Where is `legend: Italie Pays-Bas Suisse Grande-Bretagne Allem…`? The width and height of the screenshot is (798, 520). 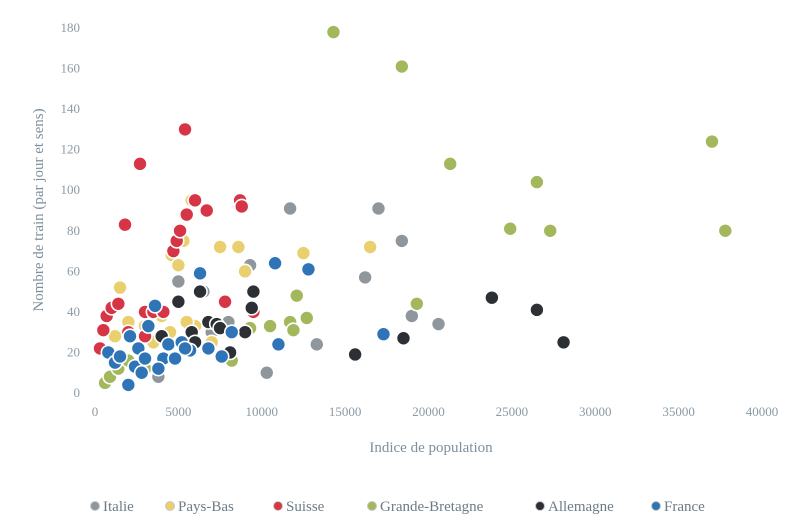 legend: Italie Pays-Bas Suisse Grande-Bretagne Allem… is located at coordinates (397, 507).